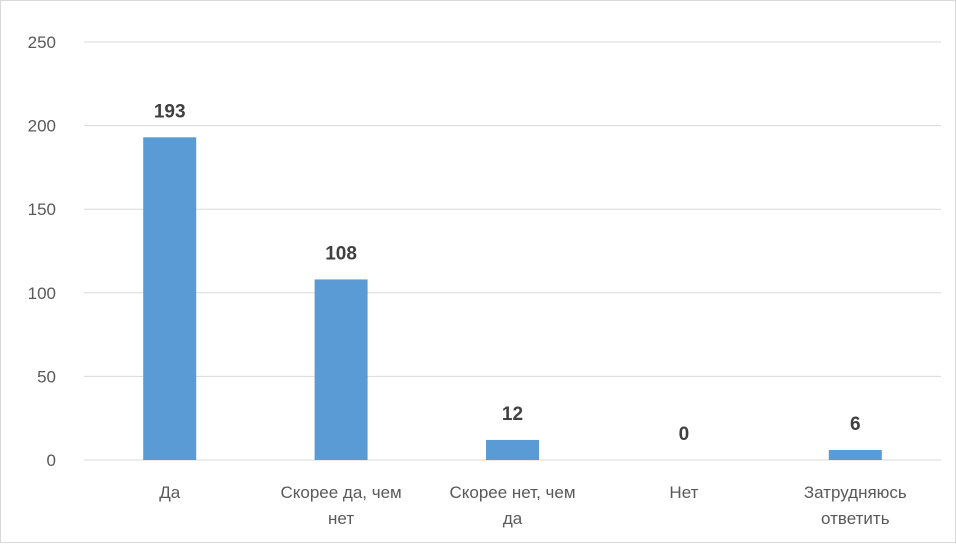  What do you see at coordinates (341, 253) in the screenshot?
I see `data-label: 108` at bounding box center [341, 253].